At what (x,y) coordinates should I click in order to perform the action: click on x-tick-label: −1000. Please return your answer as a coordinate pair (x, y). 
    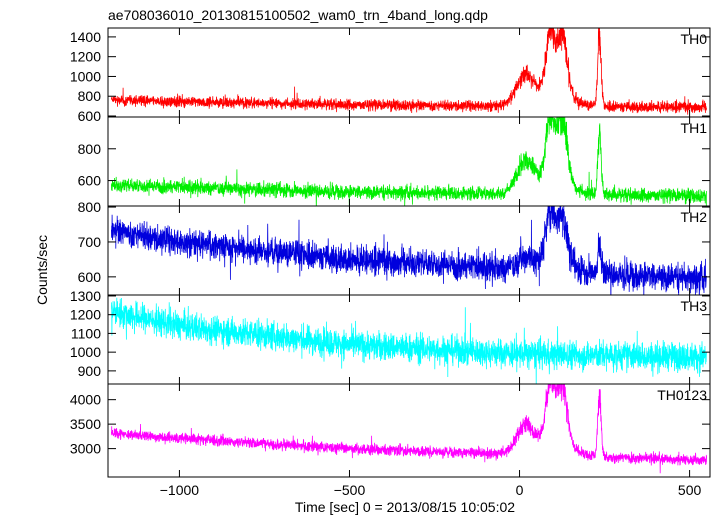
    Looking at the image, I should click on (180, 490).